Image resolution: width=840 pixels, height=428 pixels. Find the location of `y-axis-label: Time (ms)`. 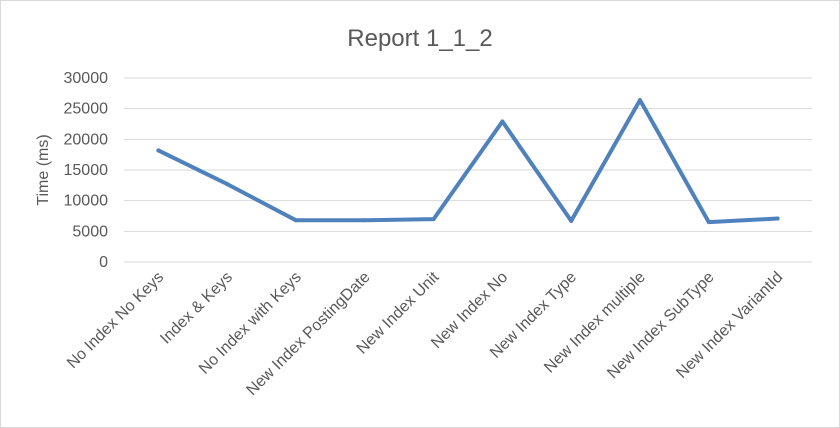

y-axis-label: Time (ms) is located at coordinates (43, 169).